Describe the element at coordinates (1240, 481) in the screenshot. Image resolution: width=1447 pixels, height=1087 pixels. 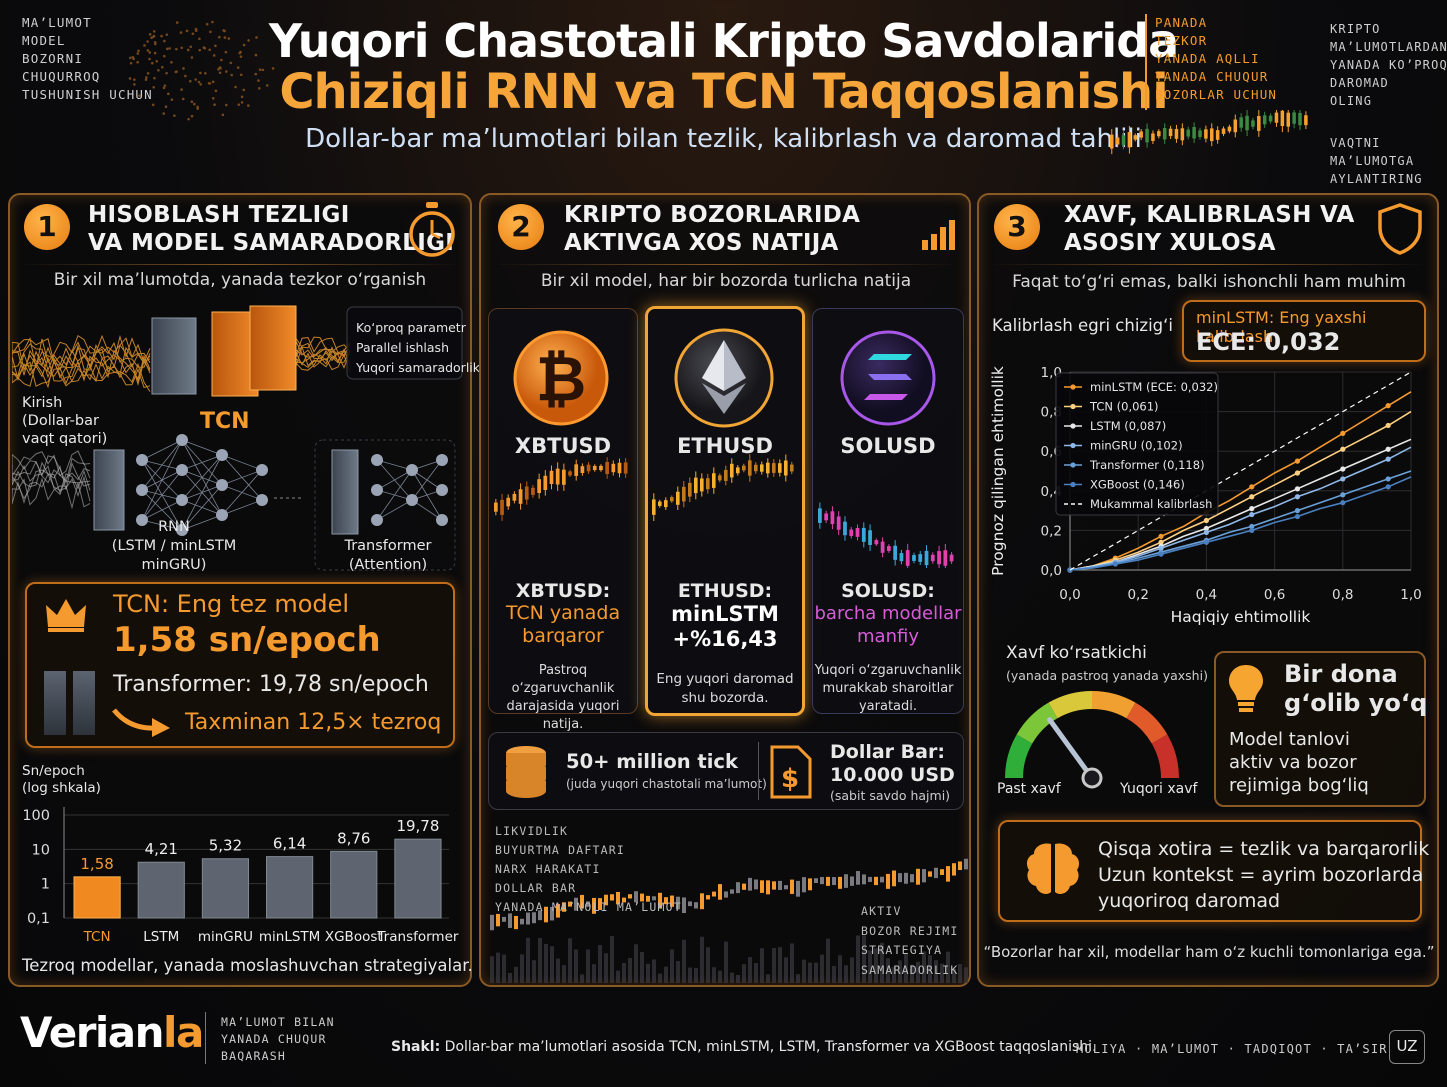
I see `series-line` at that location.